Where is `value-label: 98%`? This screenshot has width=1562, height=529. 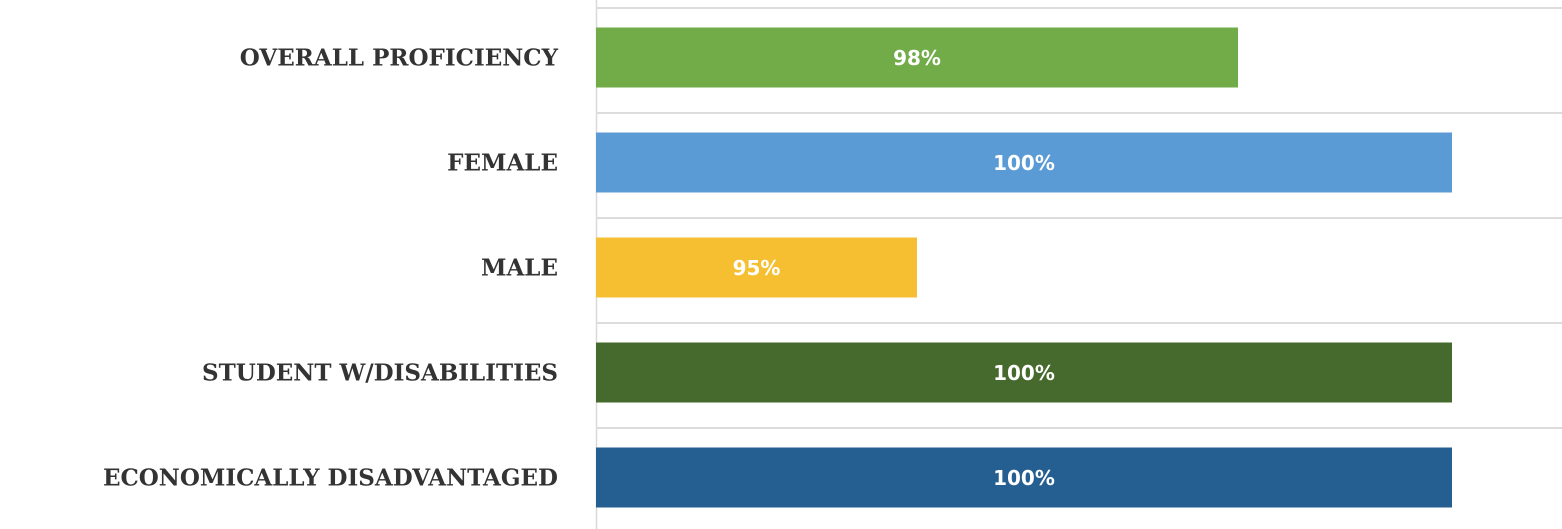
value-label: 98% is located at coordinates (917, 58).